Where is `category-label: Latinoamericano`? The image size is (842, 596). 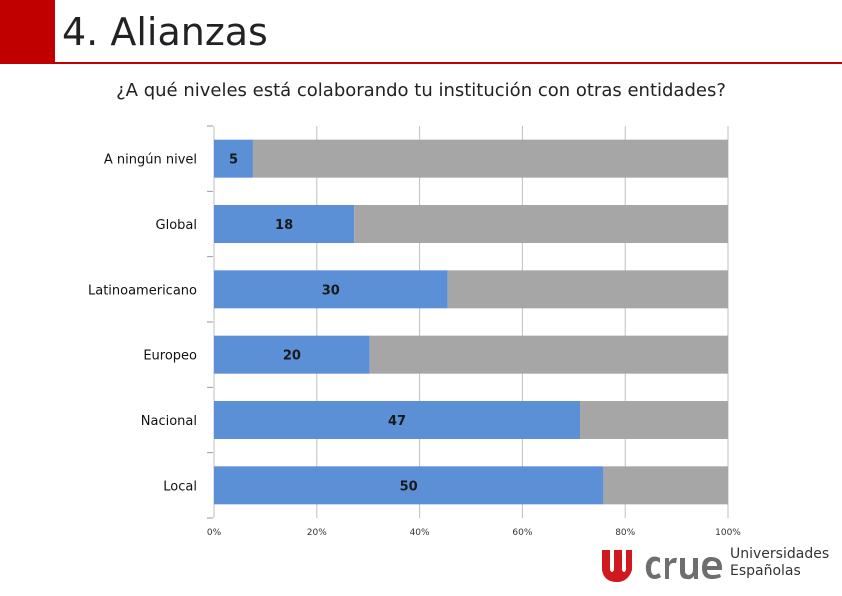
category-label: Latinoamericano is located at coordinates (142, 290).